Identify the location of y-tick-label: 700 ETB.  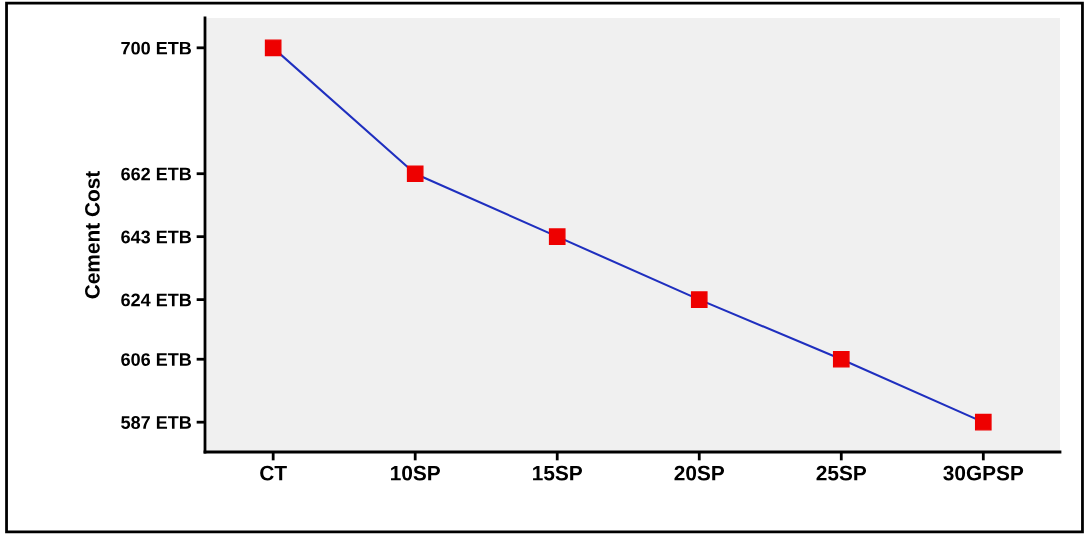
(156, 48).